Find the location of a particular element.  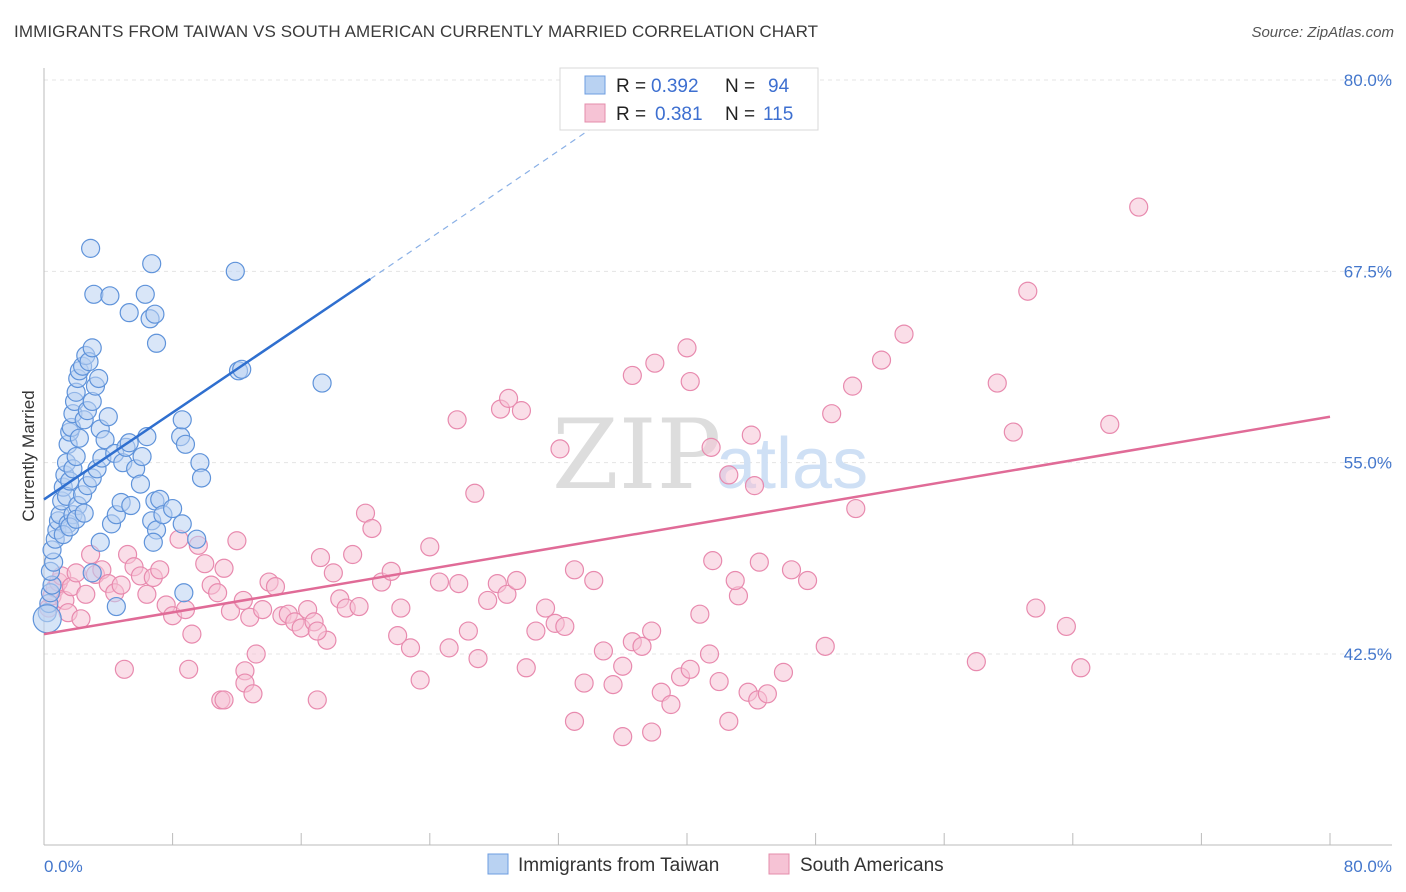

x-tick-labels: 0.0% 80.0% is located at coordinates (718, 866).